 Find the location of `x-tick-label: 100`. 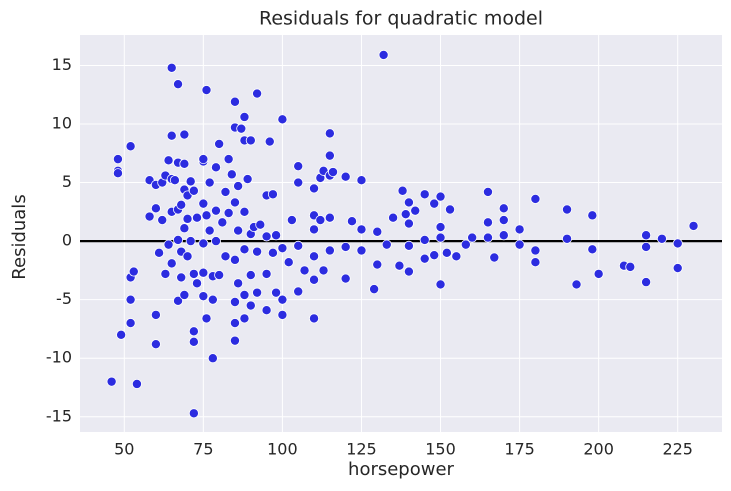

x-tick-label: 100 is located at coordinates (282, 449).